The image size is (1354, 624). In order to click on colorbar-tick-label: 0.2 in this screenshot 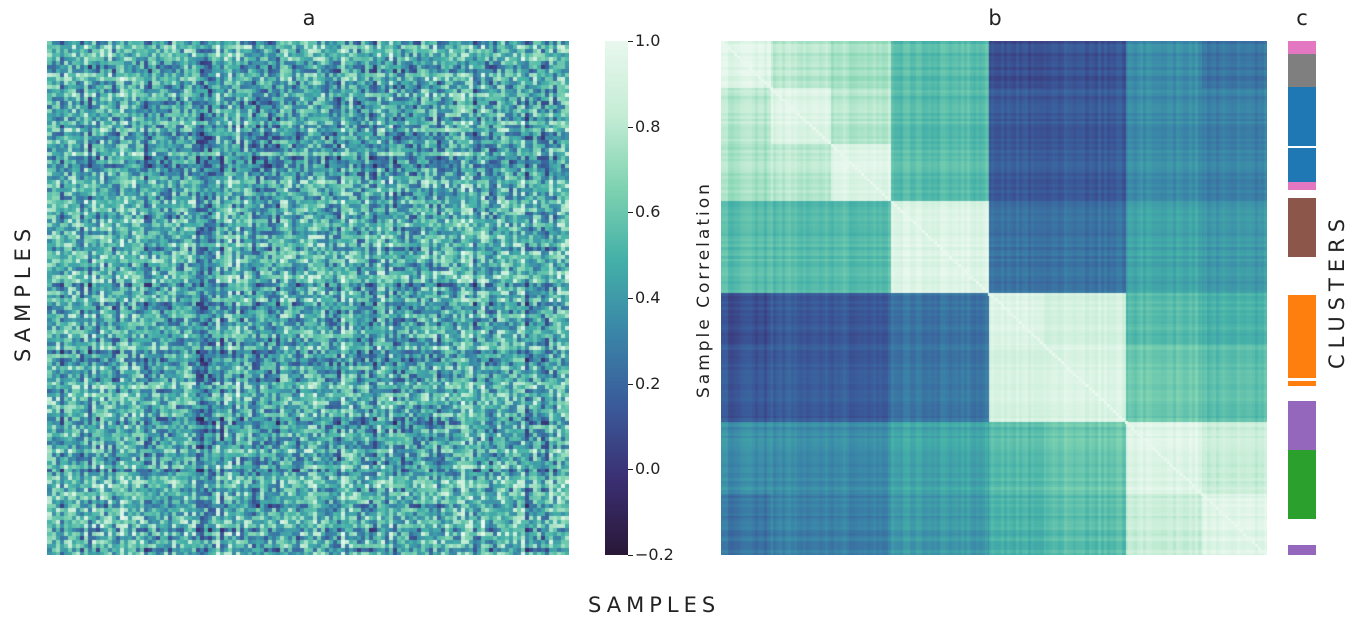, I will do `click(648, 383)`.